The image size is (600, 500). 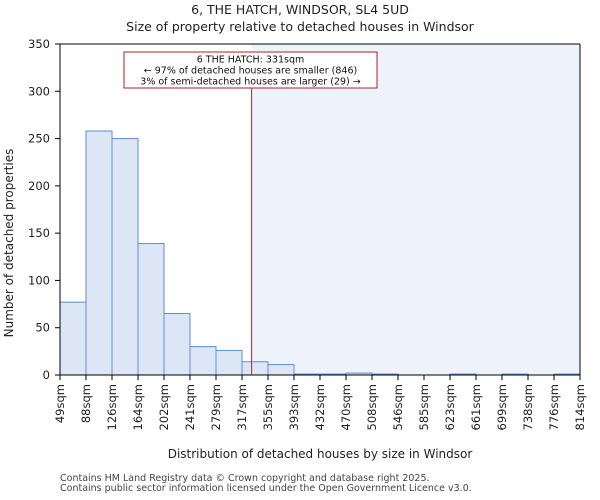 What do you see at coordinates (164, 407) in the screenshot?
I see `x-tick-label: 202sqm` at bounding box center [164, 407].